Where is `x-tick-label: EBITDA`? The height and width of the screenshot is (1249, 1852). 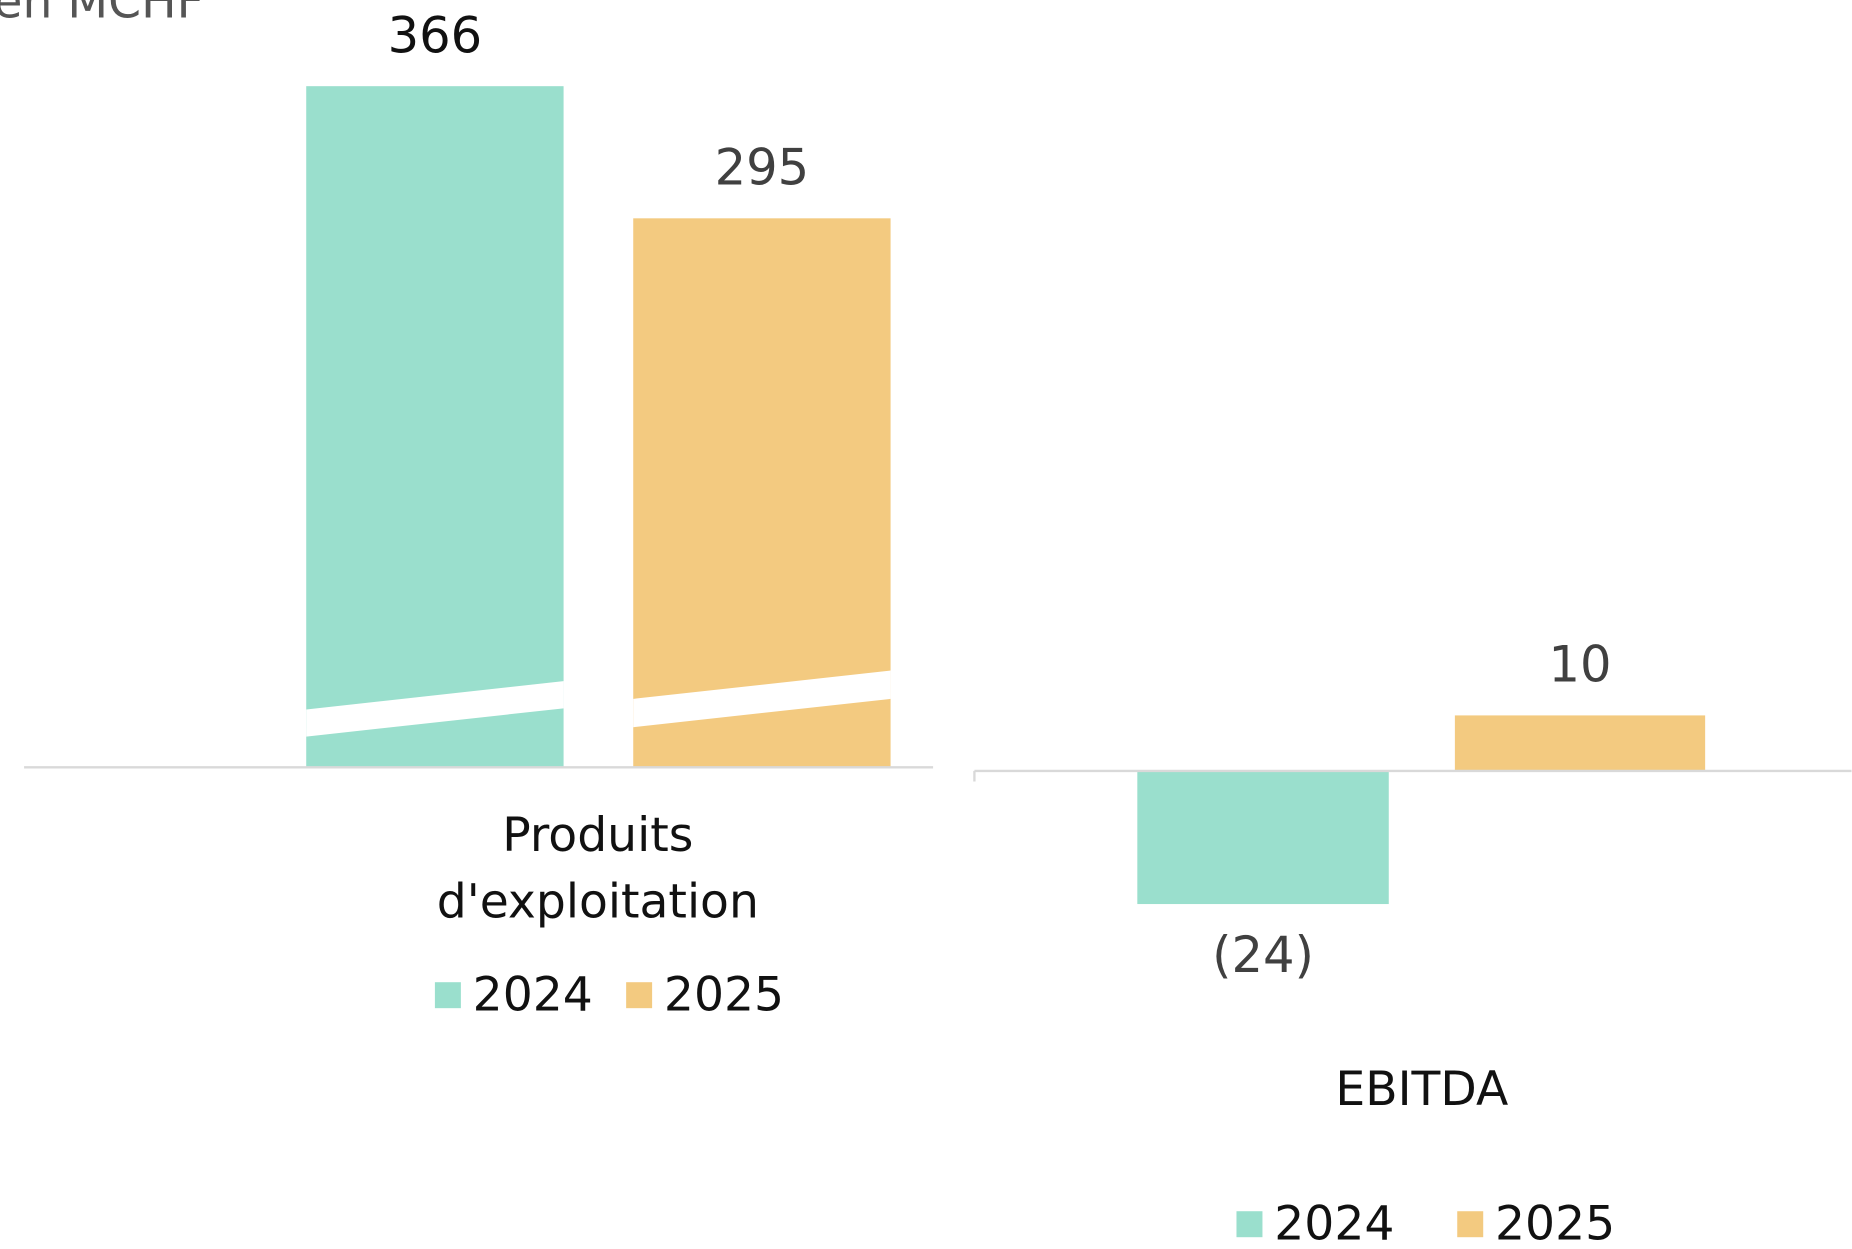
x-tick-label: EBITDA is located at coordinates (1422, 1089).